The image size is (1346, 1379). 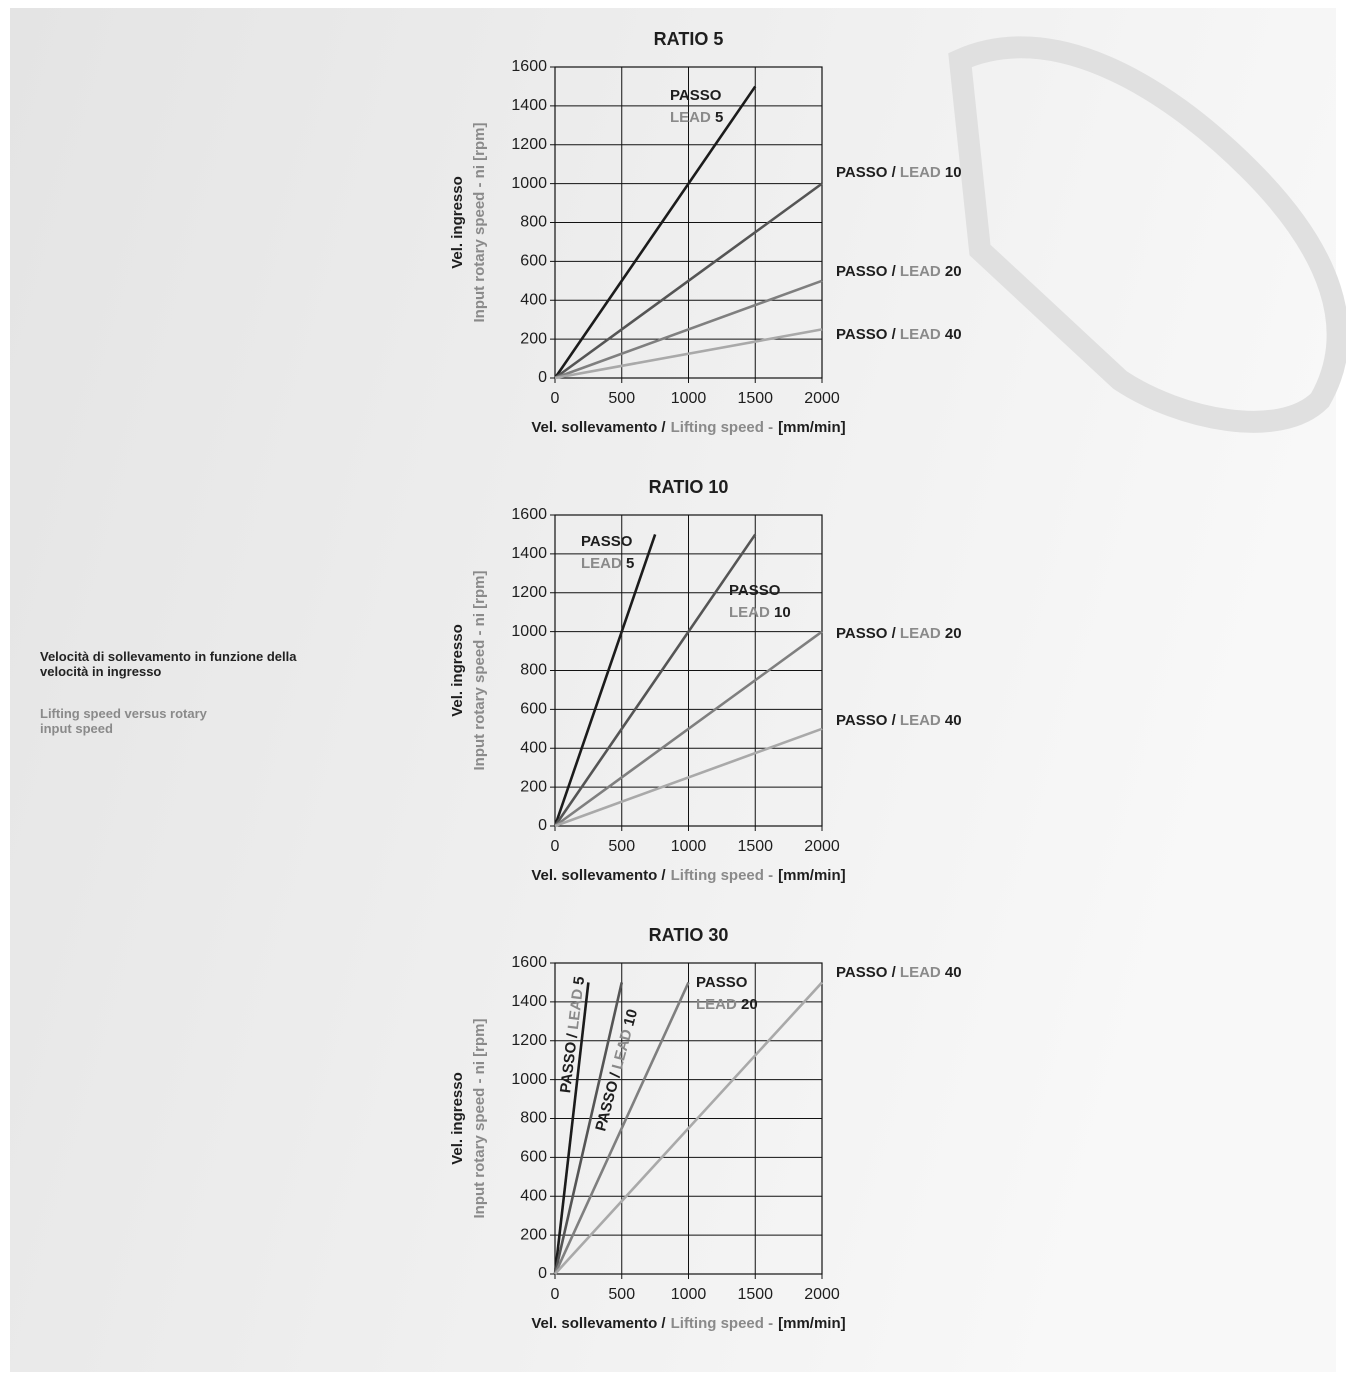 I want to click on chart-title: RATIO 10, so click(x=689, y=487).